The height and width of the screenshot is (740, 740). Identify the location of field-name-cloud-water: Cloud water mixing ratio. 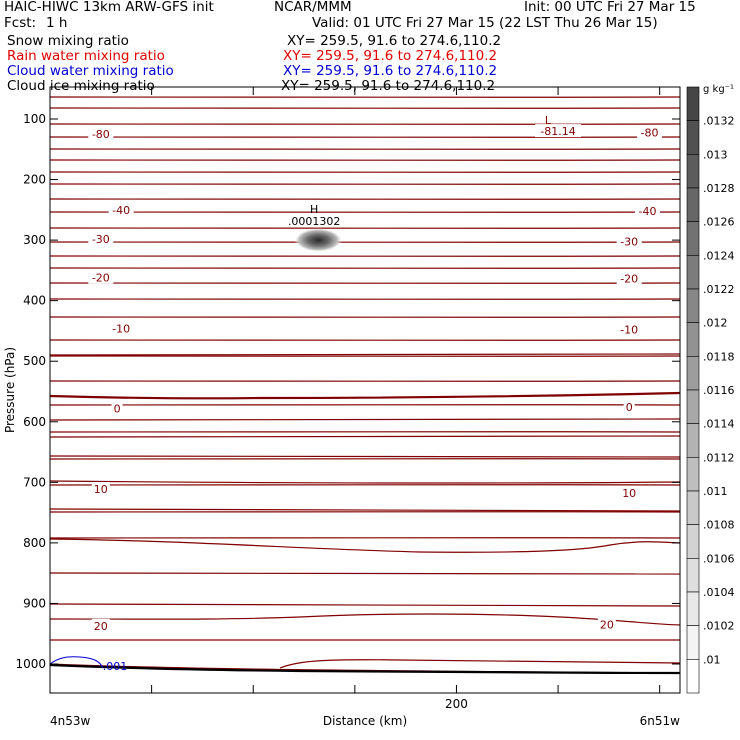
(90, 71).